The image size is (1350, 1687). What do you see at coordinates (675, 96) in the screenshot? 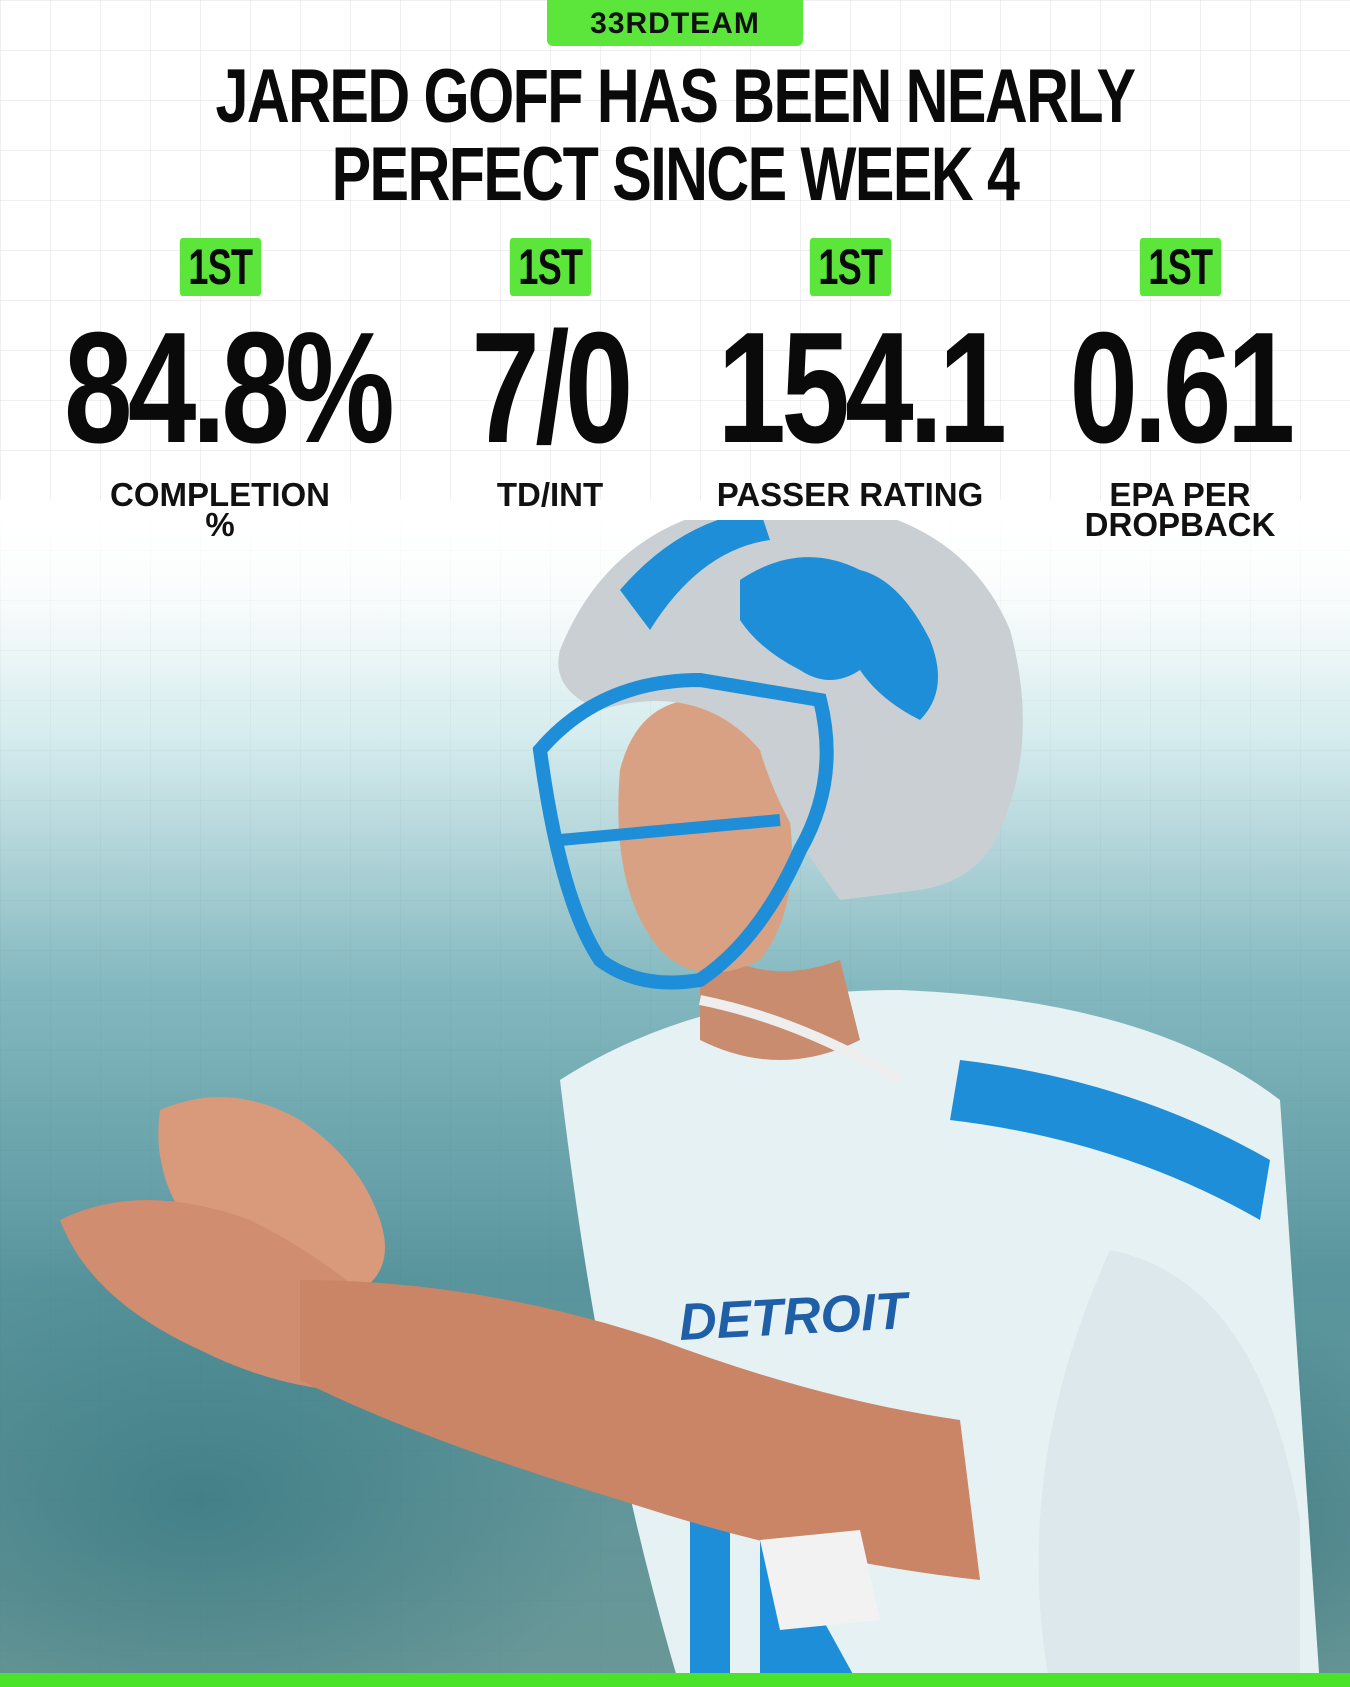
I see `headline-line-1: JARED GOFF HAS BEEN NEARLY` at bounding box center [675, 96].